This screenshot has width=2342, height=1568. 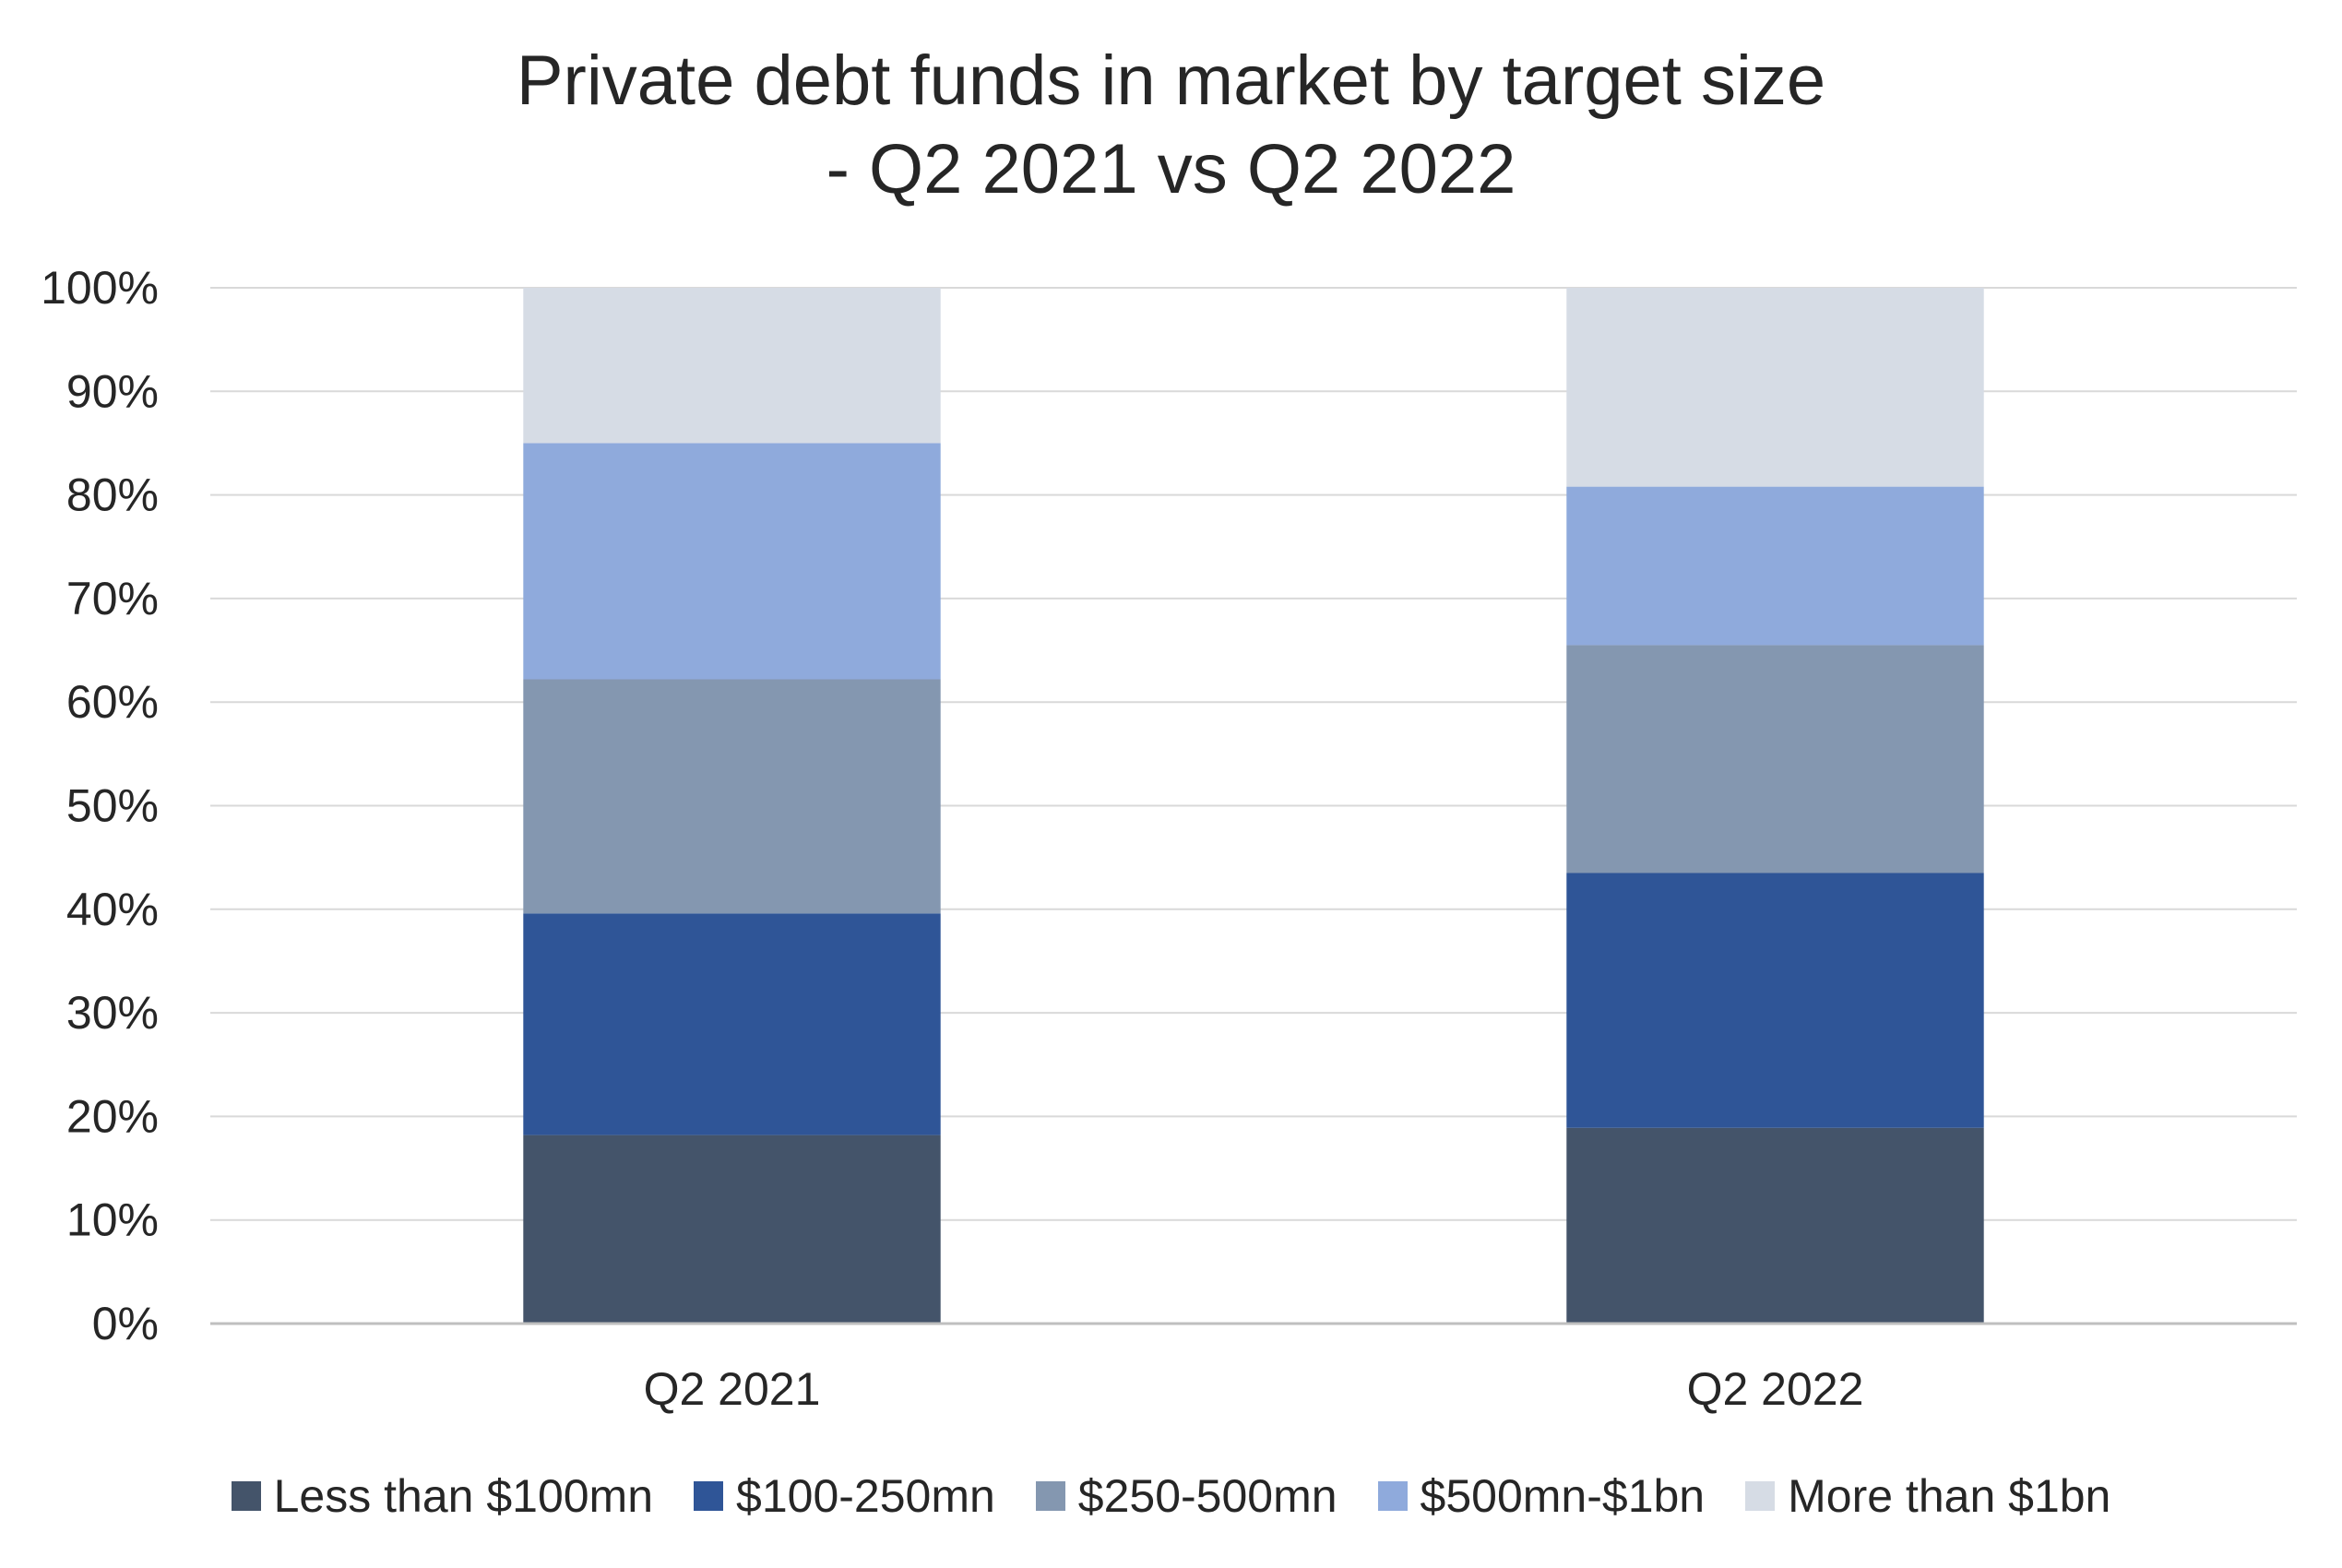 I want to click on y-tick-label: 40%, so click(x=112, y=909).